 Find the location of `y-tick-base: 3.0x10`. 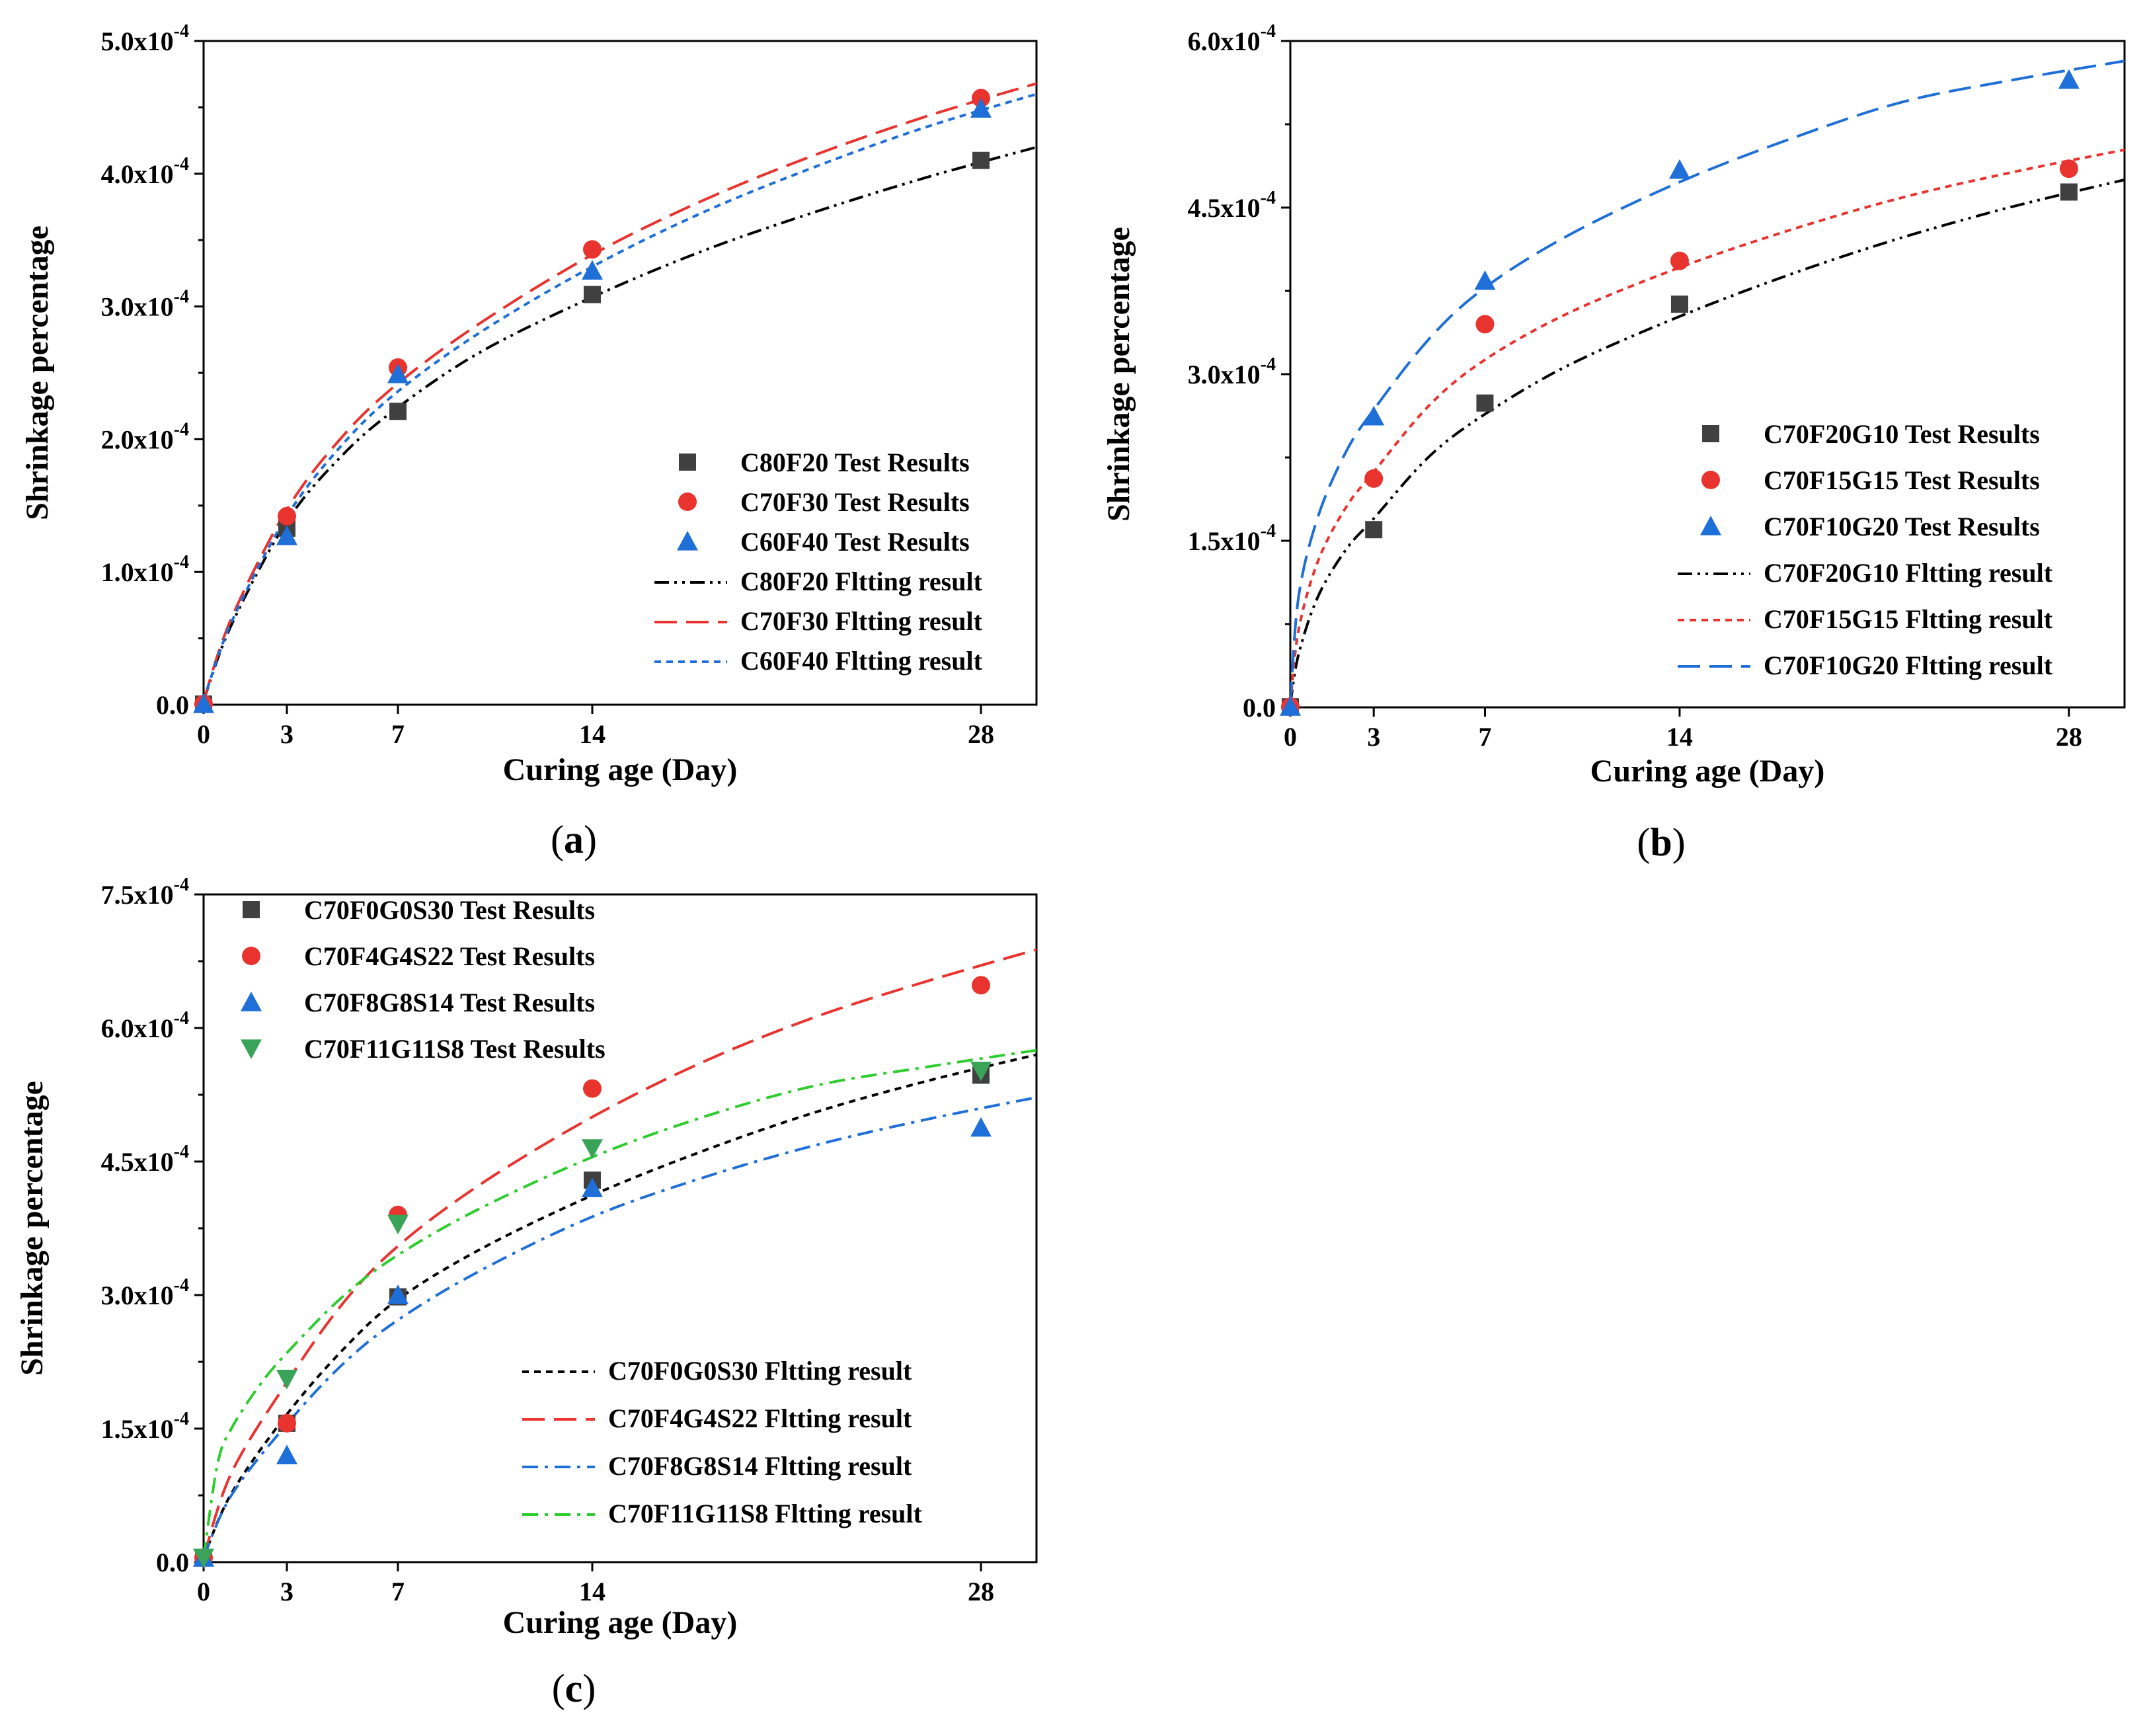

y-tick-base: 3.0x10 is located at coordinates (137, 1295).